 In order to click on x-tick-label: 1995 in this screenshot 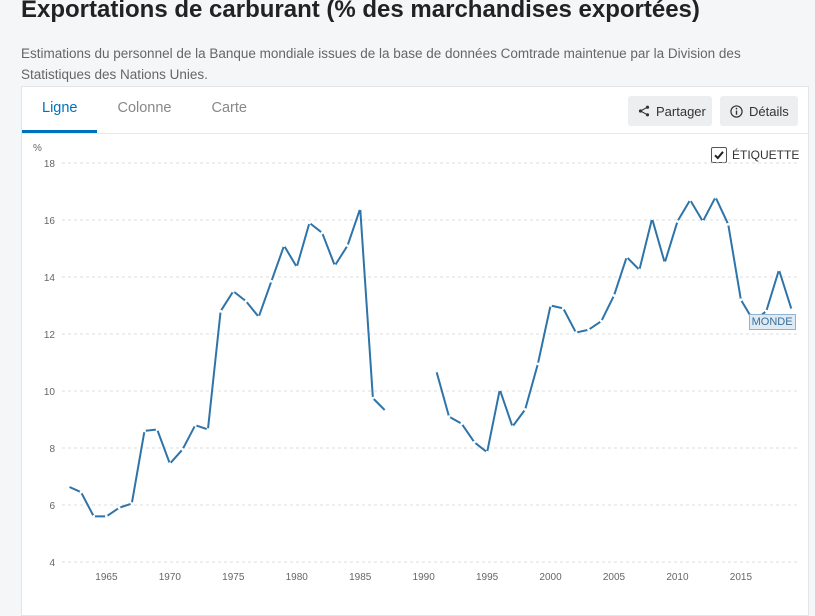, I will do `click(487, 577)`.